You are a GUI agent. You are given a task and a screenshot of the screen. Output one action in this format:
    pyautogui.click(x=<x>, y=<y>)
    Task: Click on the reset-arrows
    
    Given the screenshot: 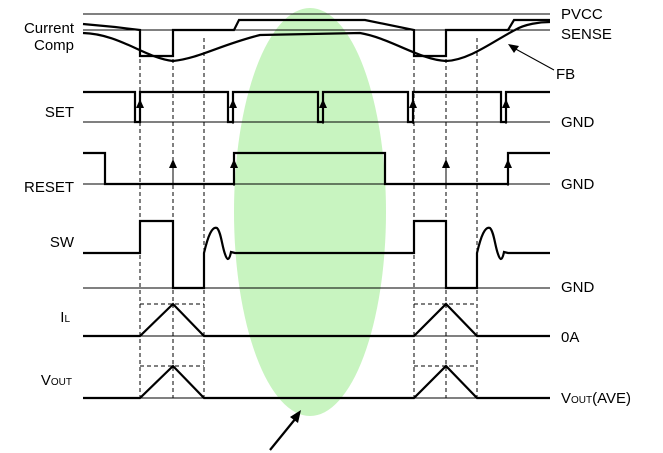 What is the action you would take?
    pyautogui.click(x=340, y=172)
    